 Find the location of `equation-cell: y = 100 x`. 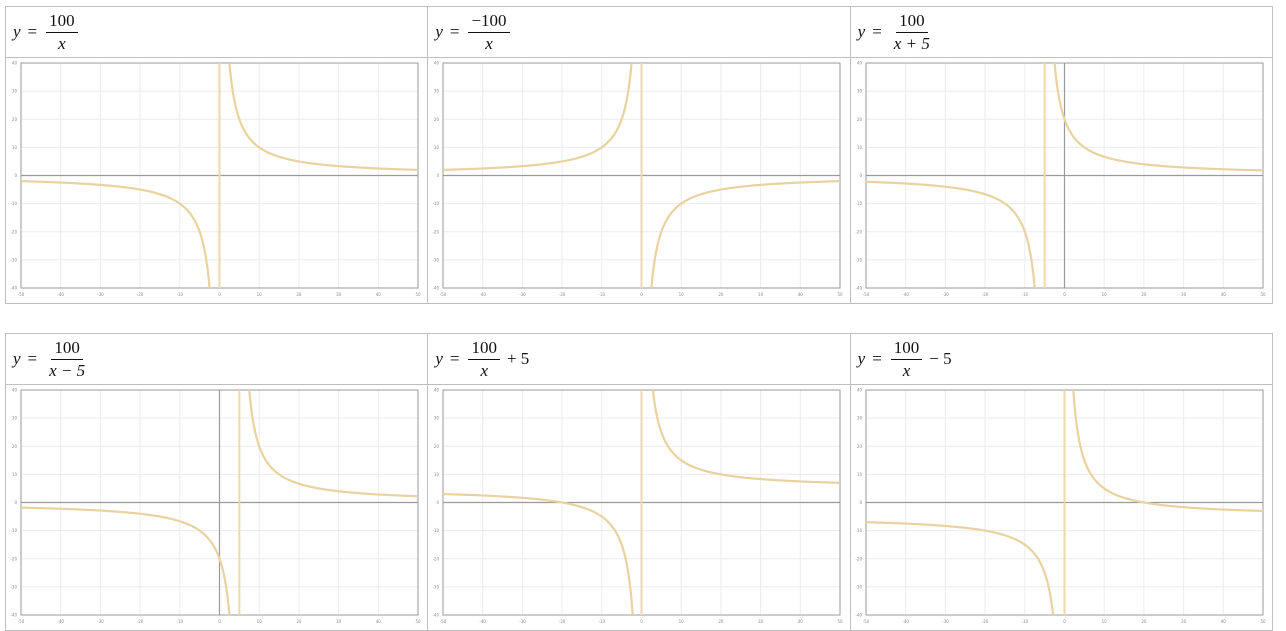

equation-cell: y = 100 x is located at coordinates (216, 32).